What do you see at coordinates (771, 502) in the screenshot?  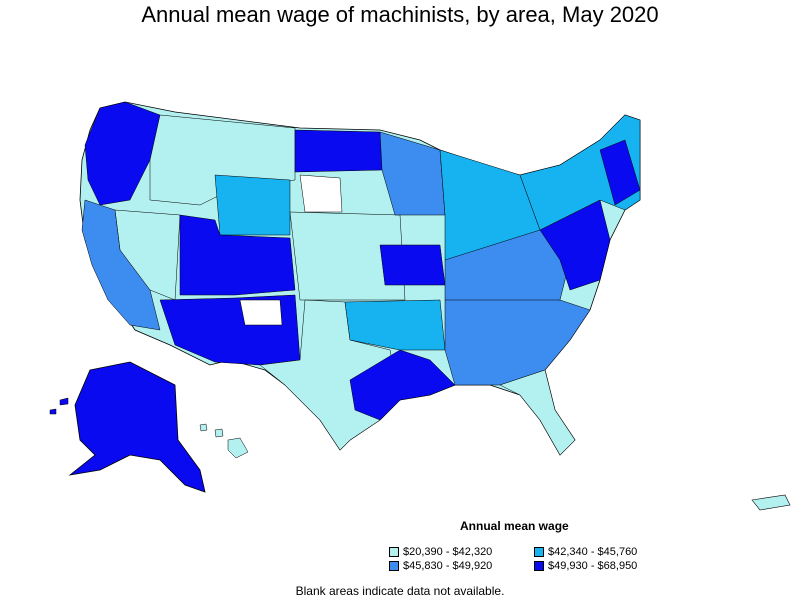 I see `region-puerto-rico` at bounding box center [771, 502].